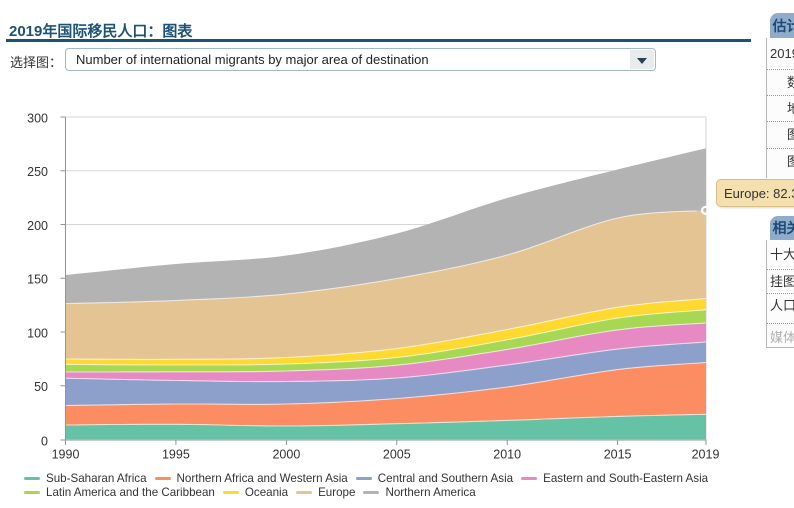 This screenshot has width=794, height=508. Describe the element at coordinates (706, 455) in the screenshot. I see `svg-text: 2019` at that location.